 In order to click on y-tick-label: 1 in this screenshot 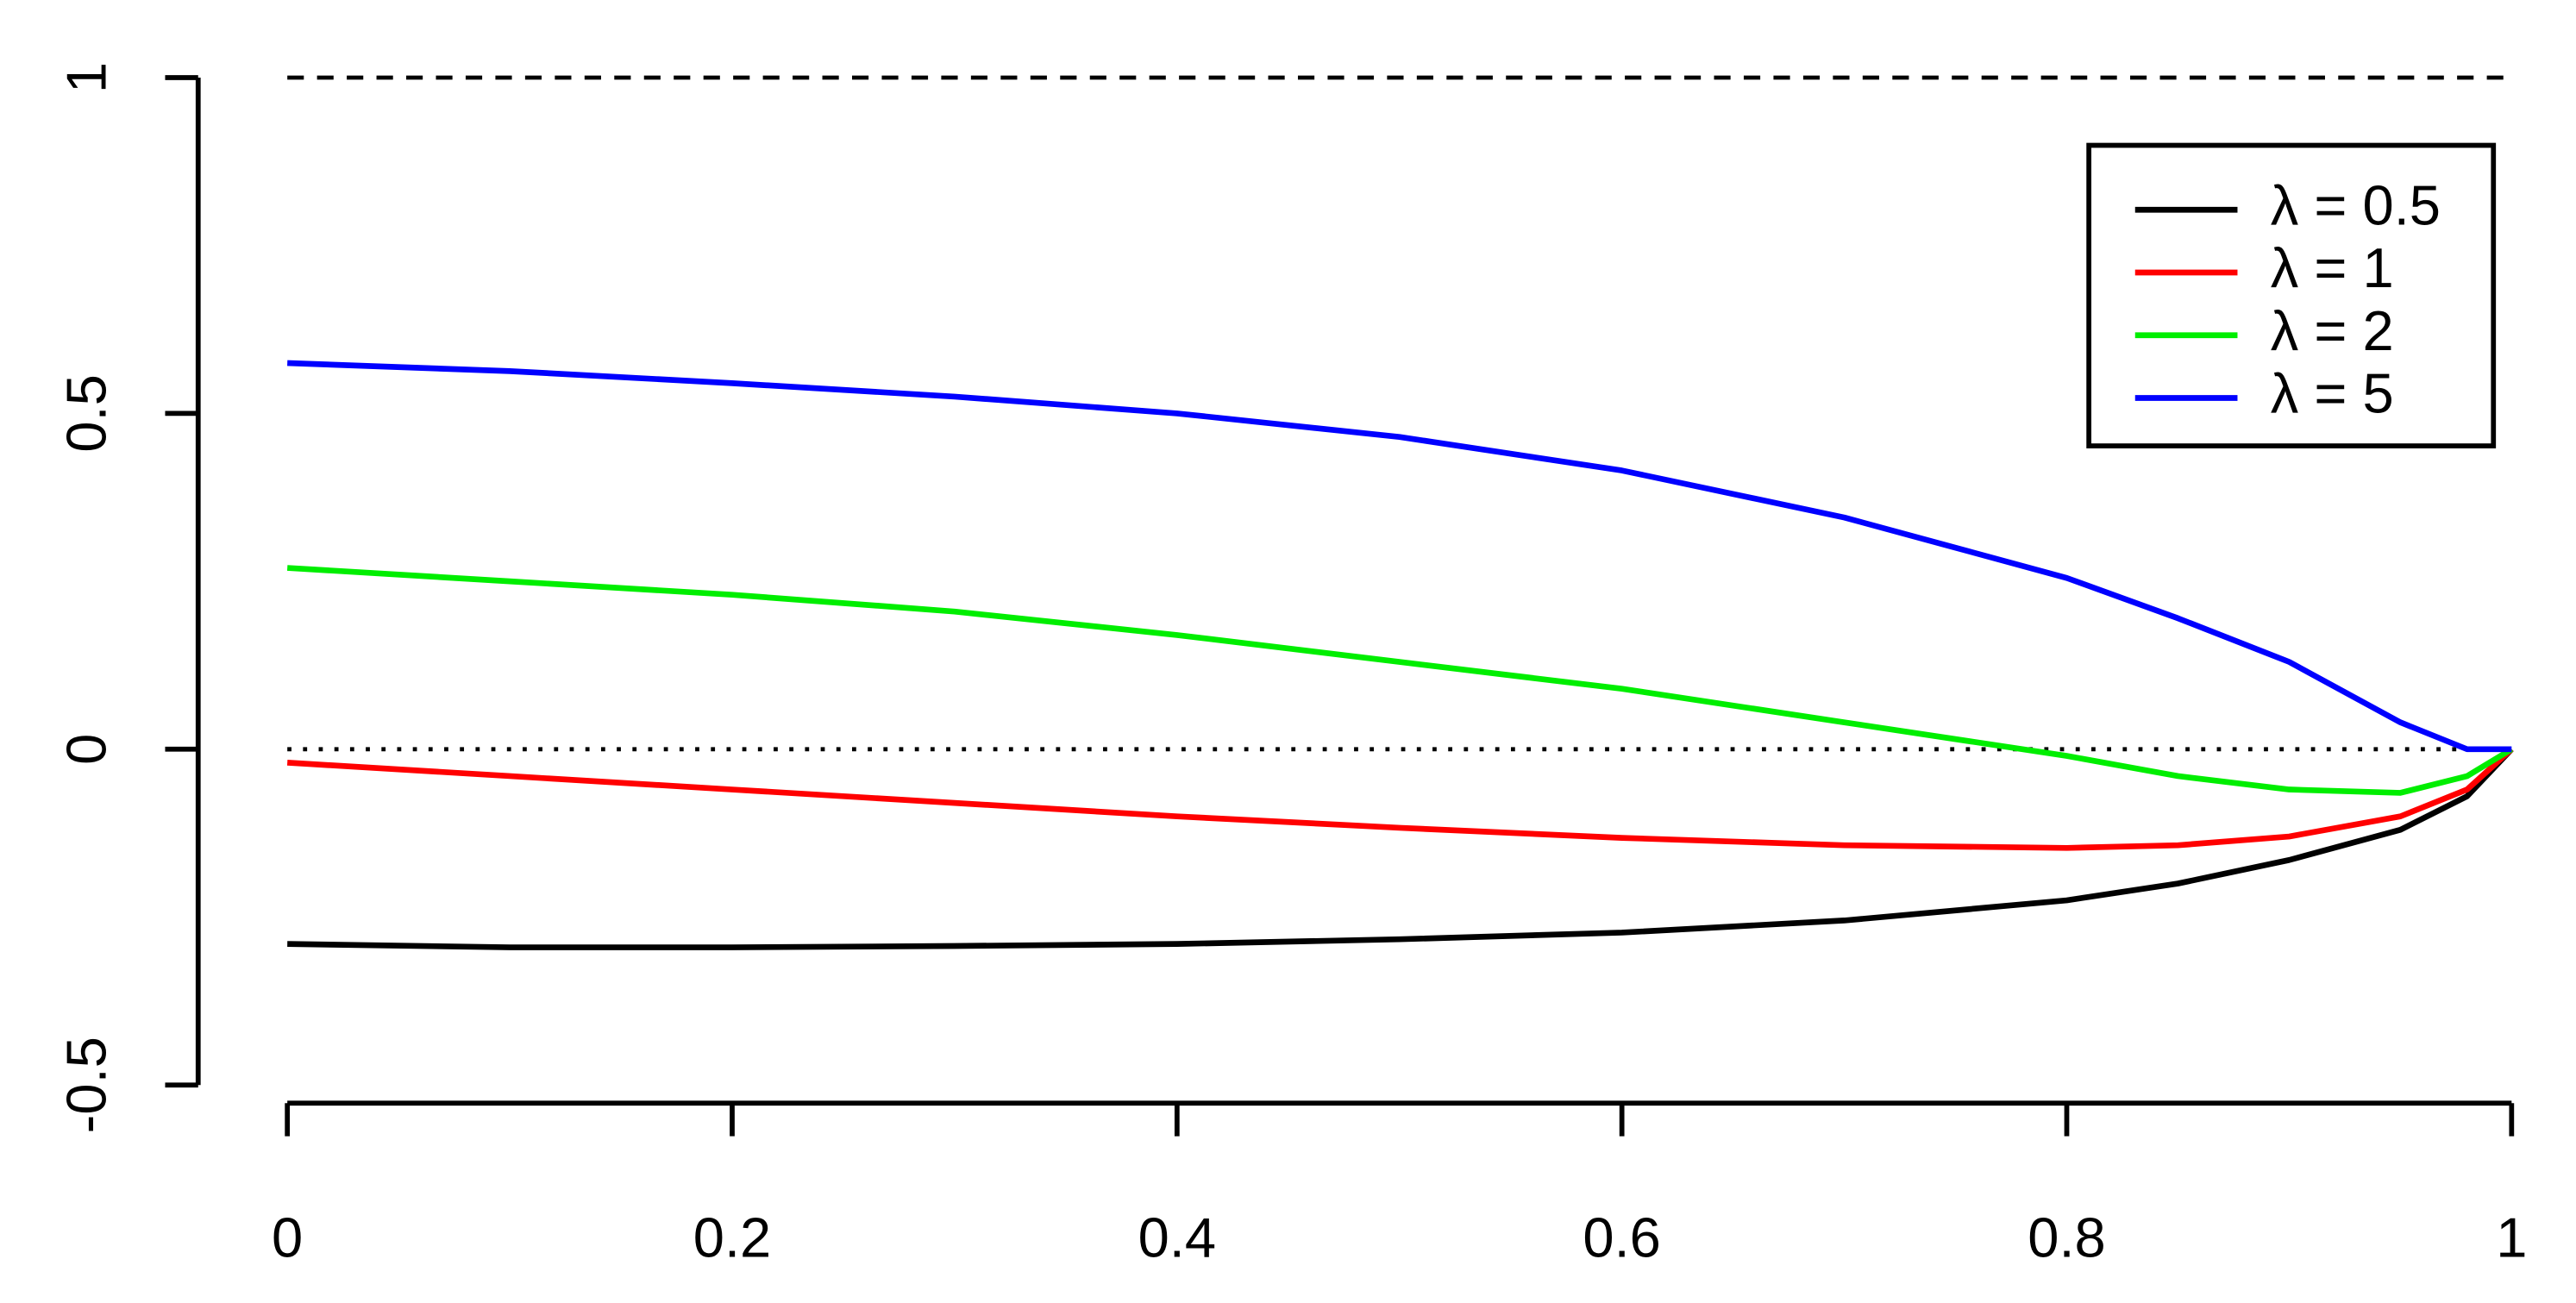, I will do `click(86, 77)`.